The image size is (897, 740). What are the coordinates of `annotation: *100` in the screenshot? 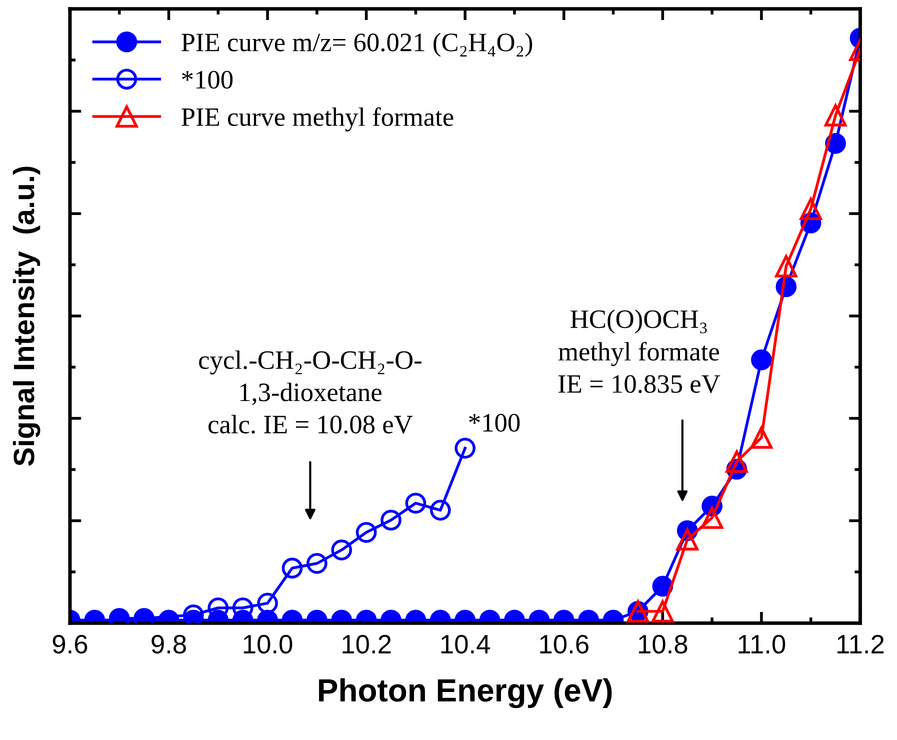 It's located at (494, 423).